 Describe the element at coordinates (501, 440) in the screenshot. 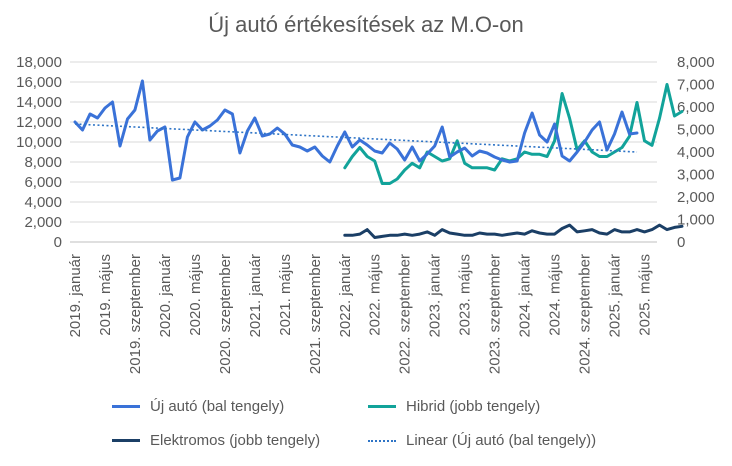

I see `legend-label-linear: Linear (Új autó (bal tengely))` at that location.